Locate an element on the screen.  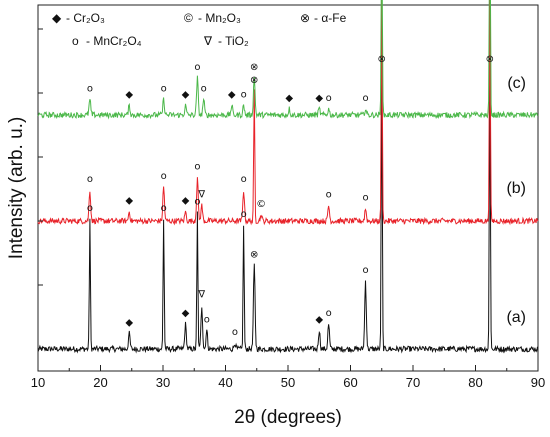
legend: ◆ - Cr₂O₃ © - Mn₂O₃ ⊗ - α-Fe o - MnCr₂O₄ ∇ - TiO₂ is located at coordinates (199, 29).